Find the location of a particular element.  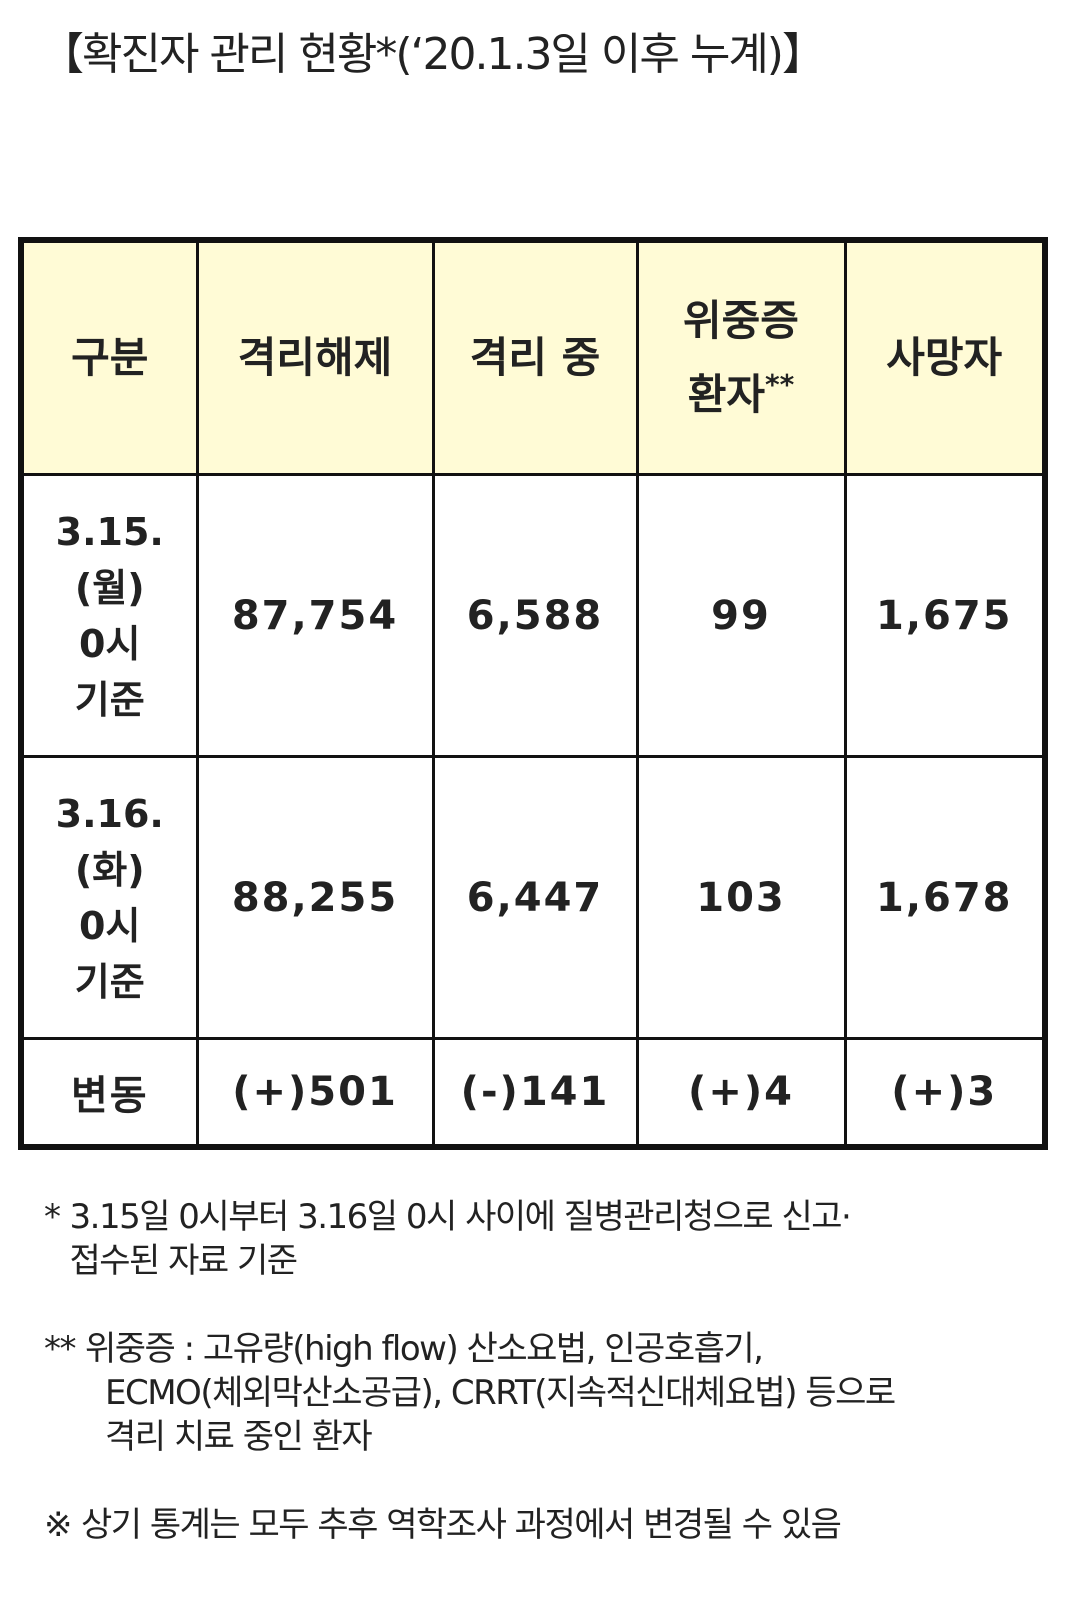

note-mark: ※ is located at coordinates (58, 1525).